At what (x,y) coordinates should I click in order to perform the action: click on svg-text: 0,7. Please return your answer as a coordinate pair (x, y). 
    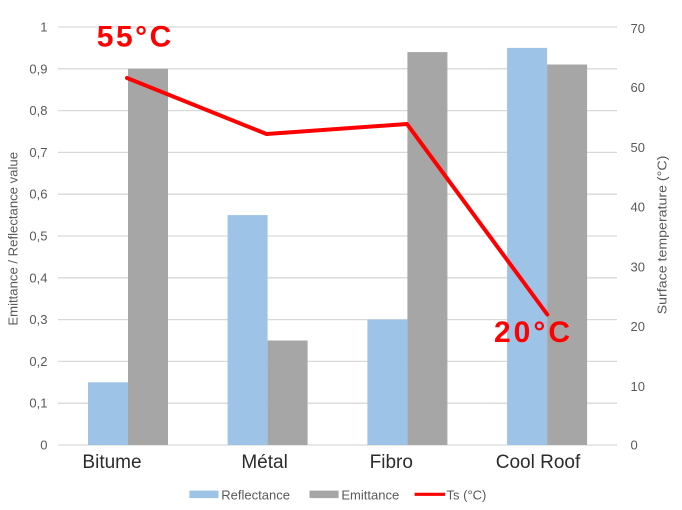
    Looking at the image, I should click on (38, 152).